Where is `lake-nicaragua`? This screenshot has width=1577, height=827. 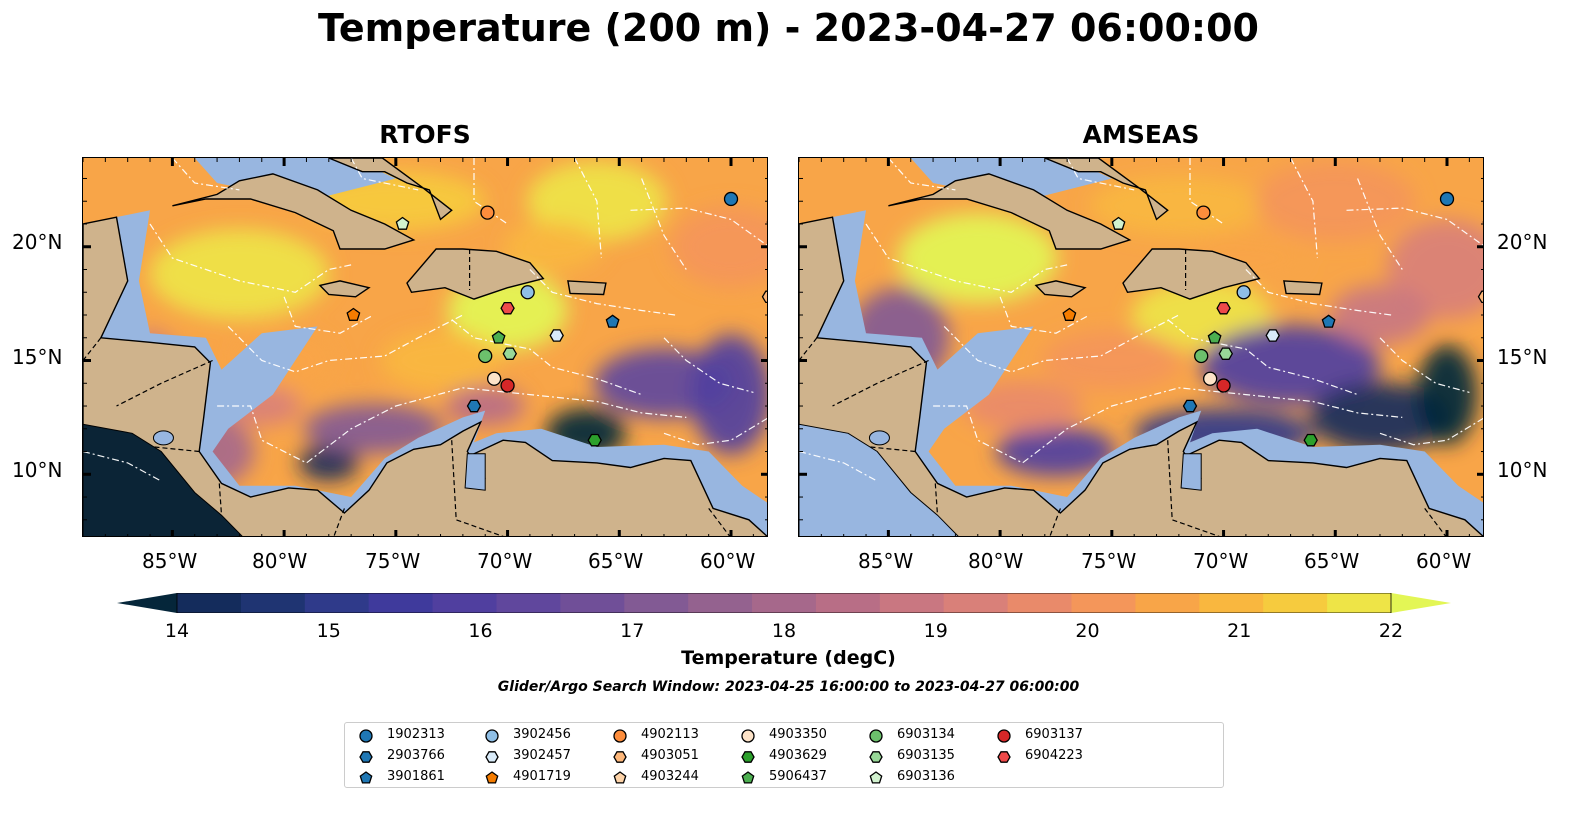 lake-nicaragua is located at coordinates (879, 438).